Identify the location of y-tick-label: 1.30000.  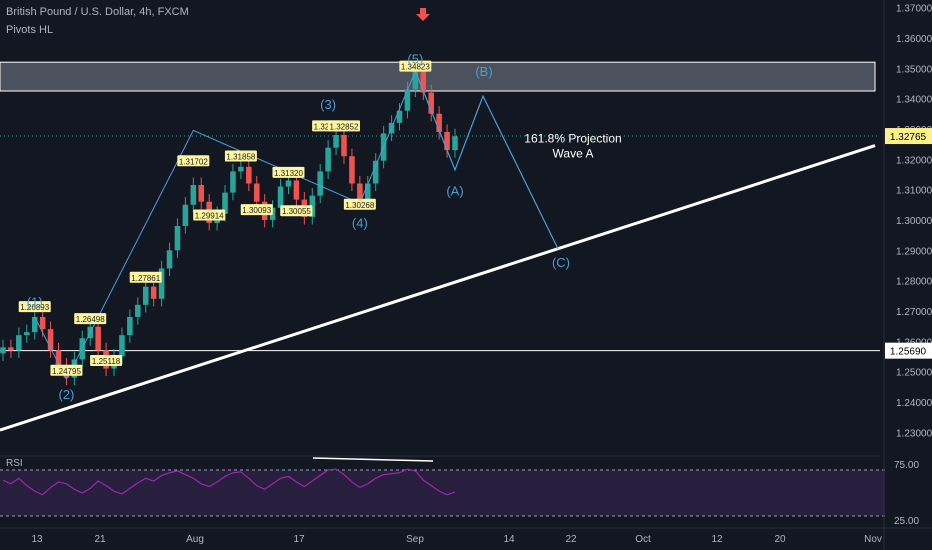
(914, 221).